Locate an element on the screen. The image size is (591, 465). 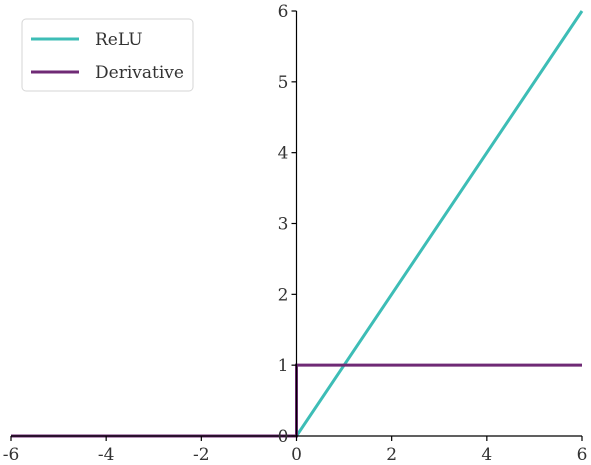
y-tick-label: 1 is located at coordinates (283, 366).